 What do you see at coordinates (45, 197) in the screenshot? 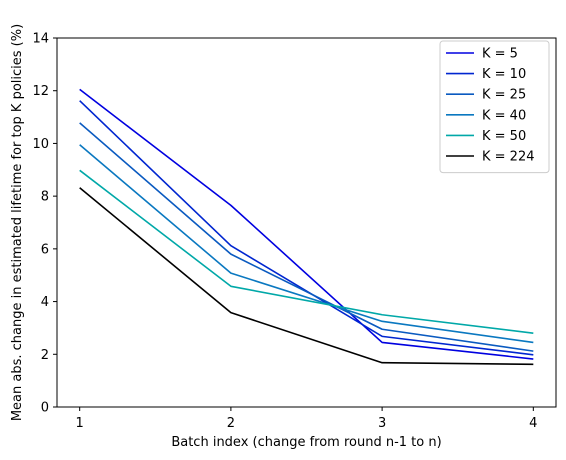
I see `y-tick-label: 8` at bounding box center [45, 197].